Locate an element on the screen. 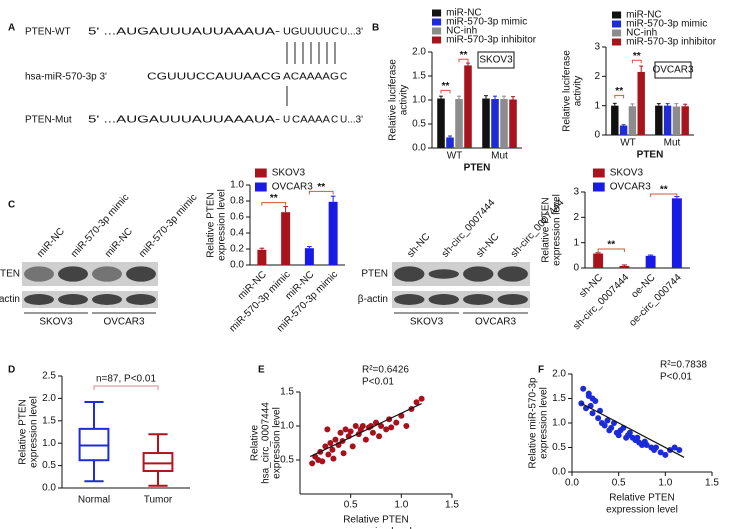 Image resolution: width=753 pixels, height=529 pixels. x-axis-label: PTEN is located at coordinates (650, 155).